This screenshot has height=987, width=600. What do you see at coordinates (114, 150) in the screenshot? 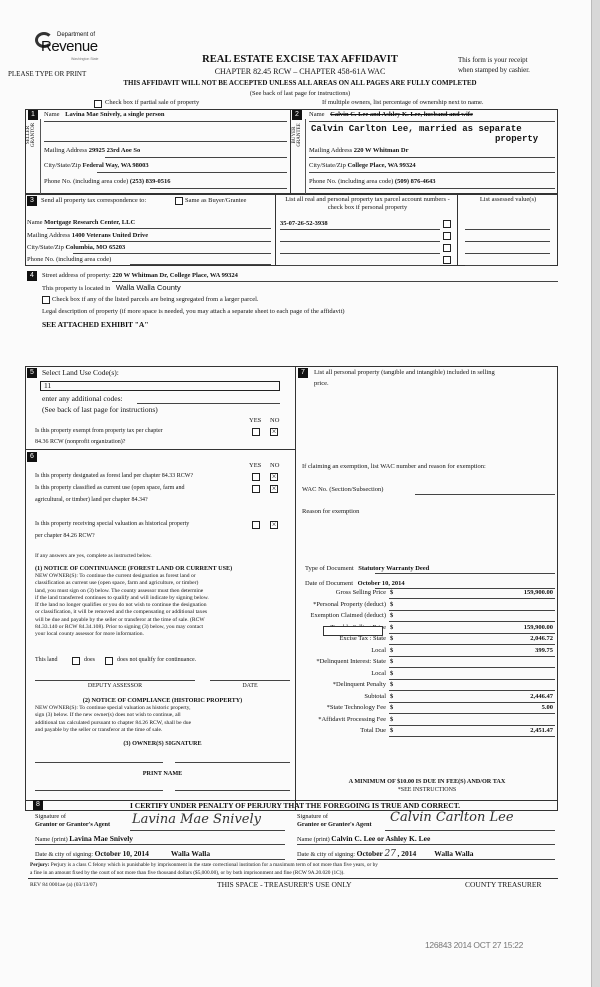
I see `seller-mailing-field: 29925 23rd Aoe So` at bounding box center [114, 150].